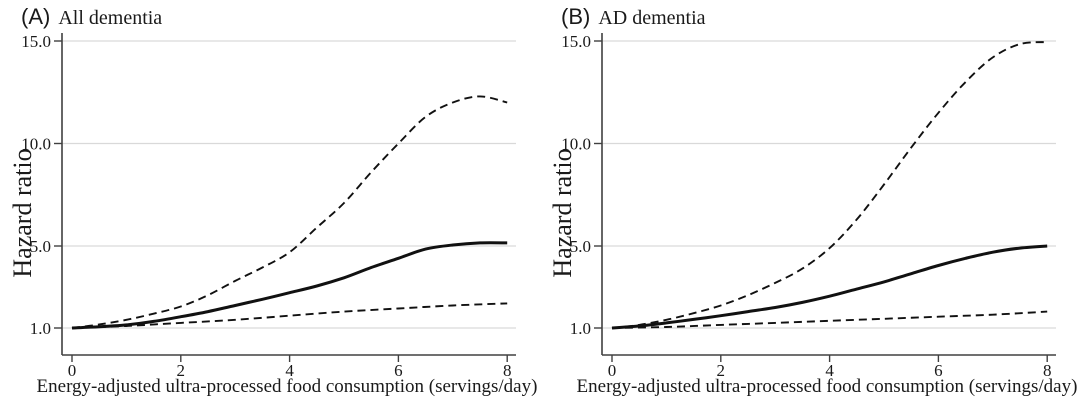 The height and width of the screenshot is (409, 1080). I want to click on panel-letter: (A), so click(36, 16).